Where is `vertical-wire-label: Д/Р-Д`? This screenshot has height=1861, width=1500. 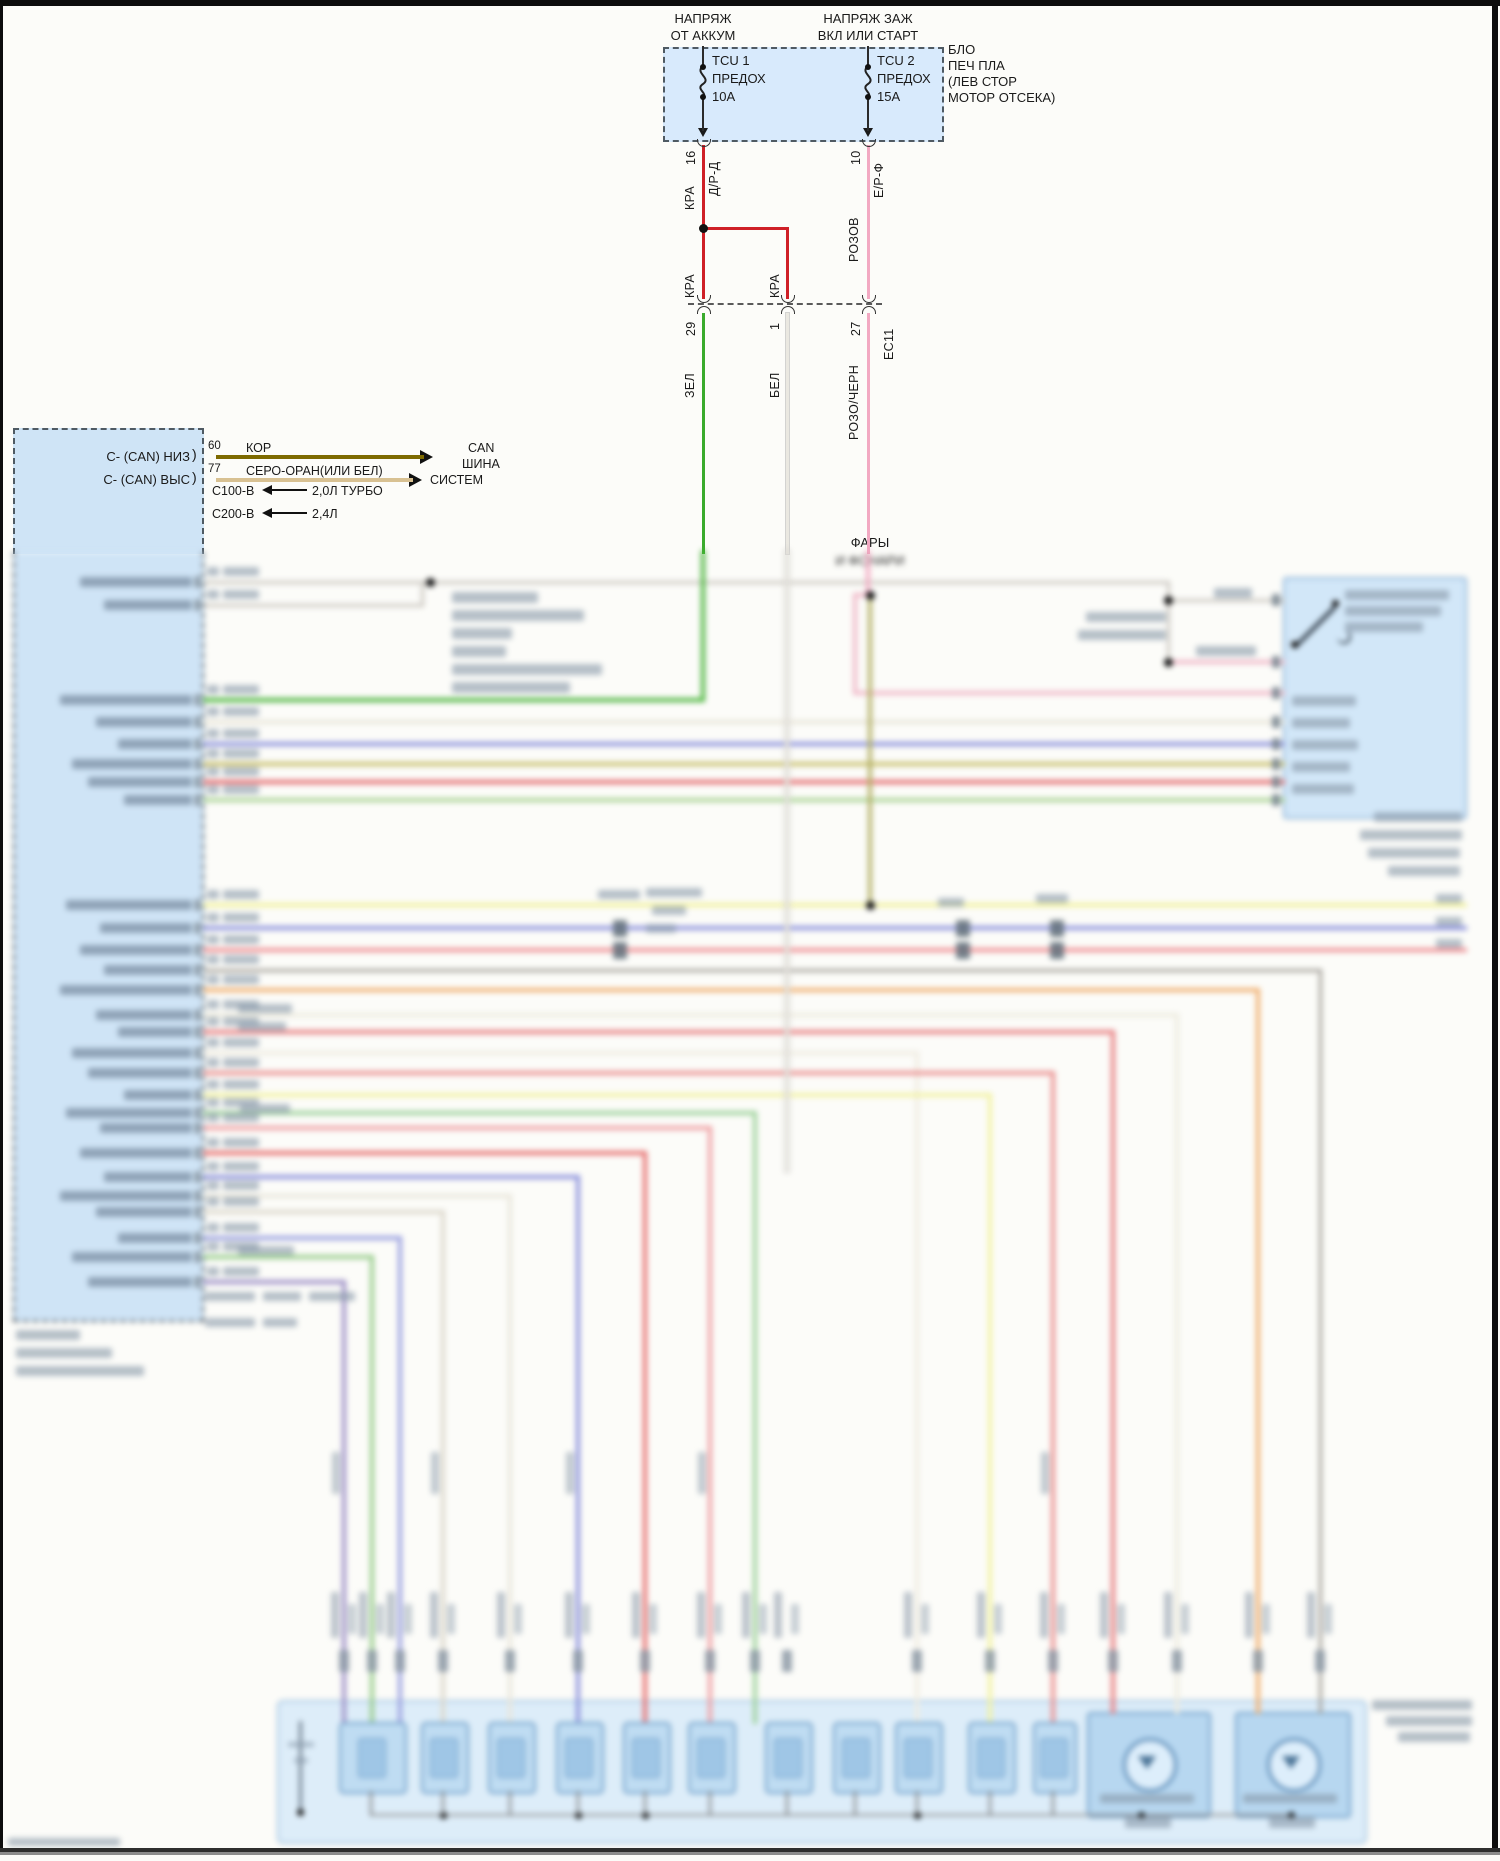
vertical-wire-label: Д/Р-Д is located at coordinates (714, 178).